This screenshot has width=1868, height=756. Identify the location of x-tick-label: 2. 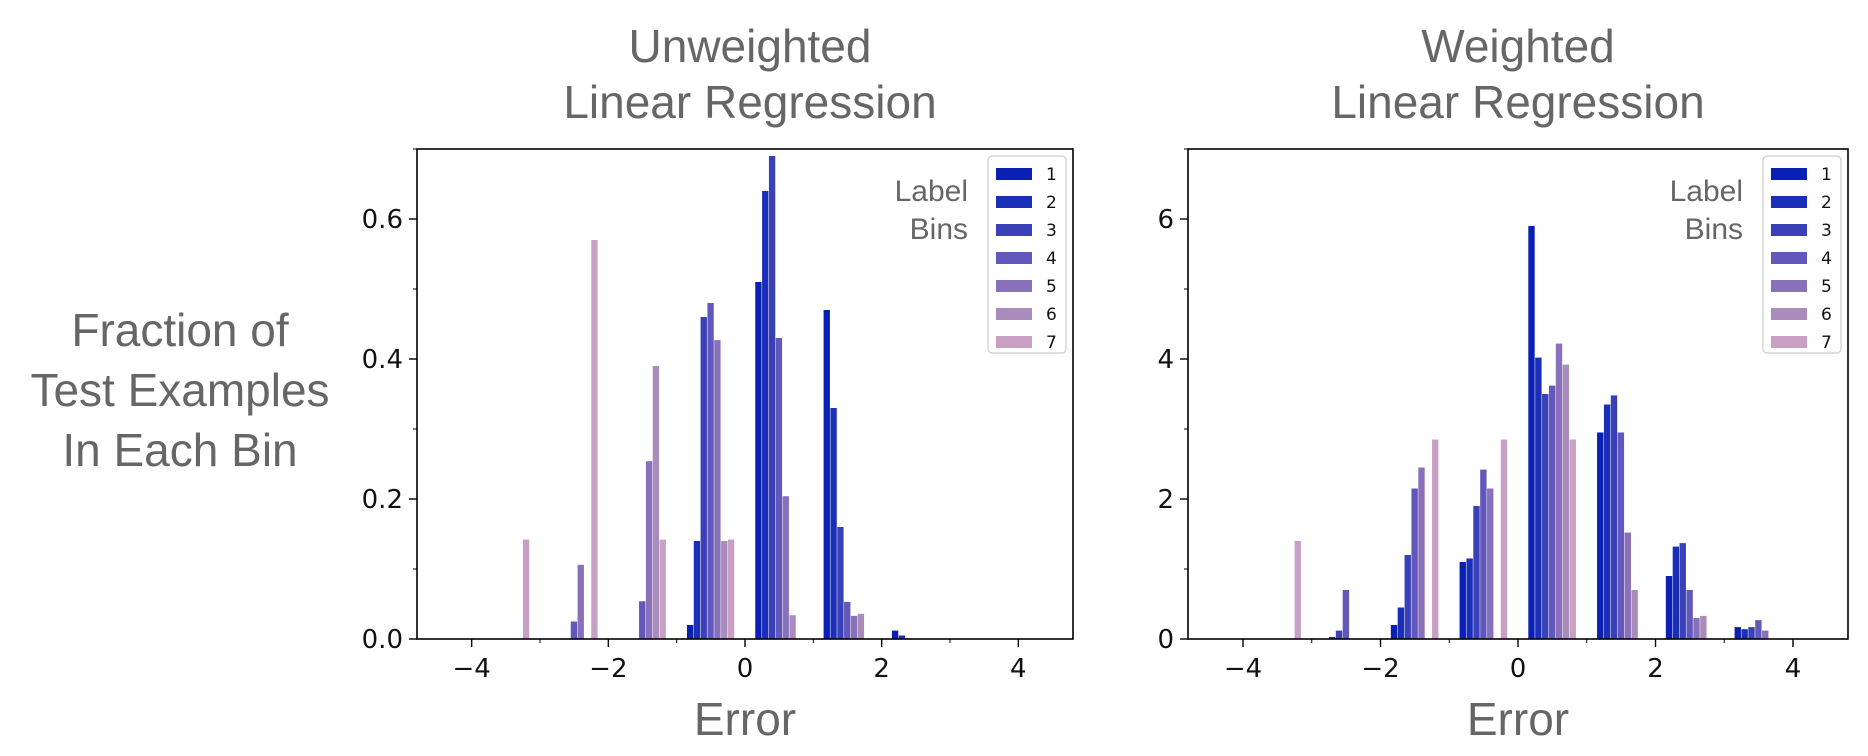
(881, 669).